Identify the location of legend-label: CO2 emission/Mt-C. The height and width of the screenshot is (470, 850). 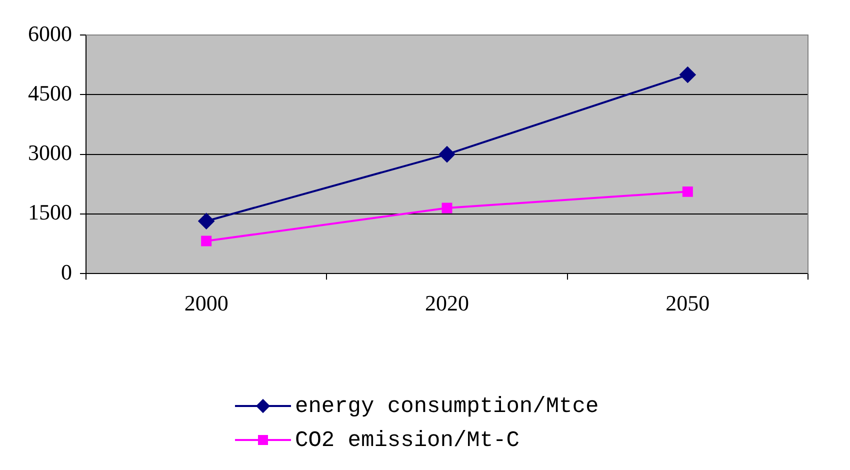
(407, 440).